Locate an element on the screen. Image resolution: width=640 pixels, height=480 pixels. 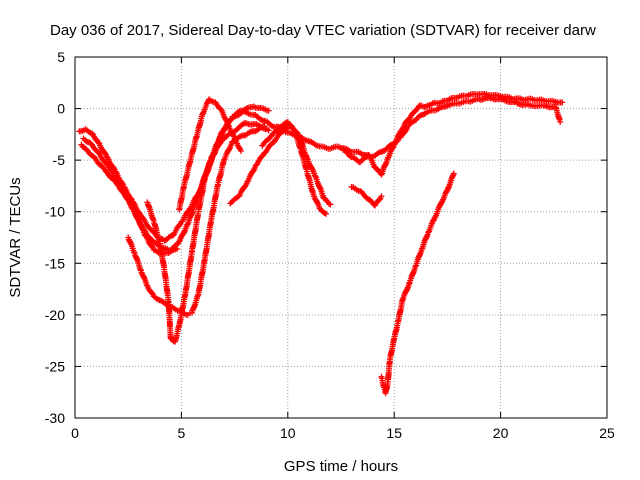
x-tick-label: 20 is located at coordinates (501, 433).